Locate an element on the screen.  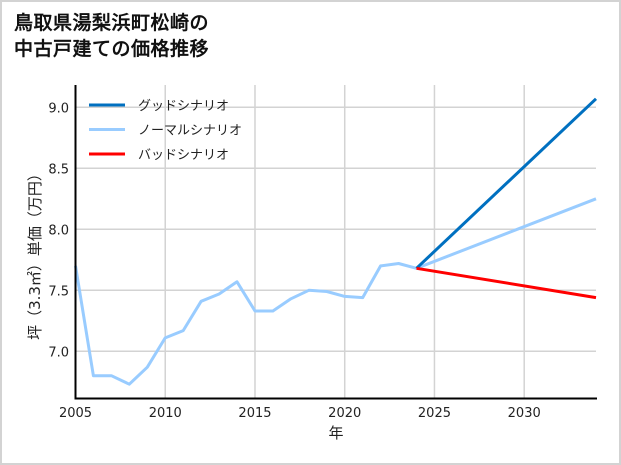
legend-label: グッドシナリオ is located at coordinates (183, 106).